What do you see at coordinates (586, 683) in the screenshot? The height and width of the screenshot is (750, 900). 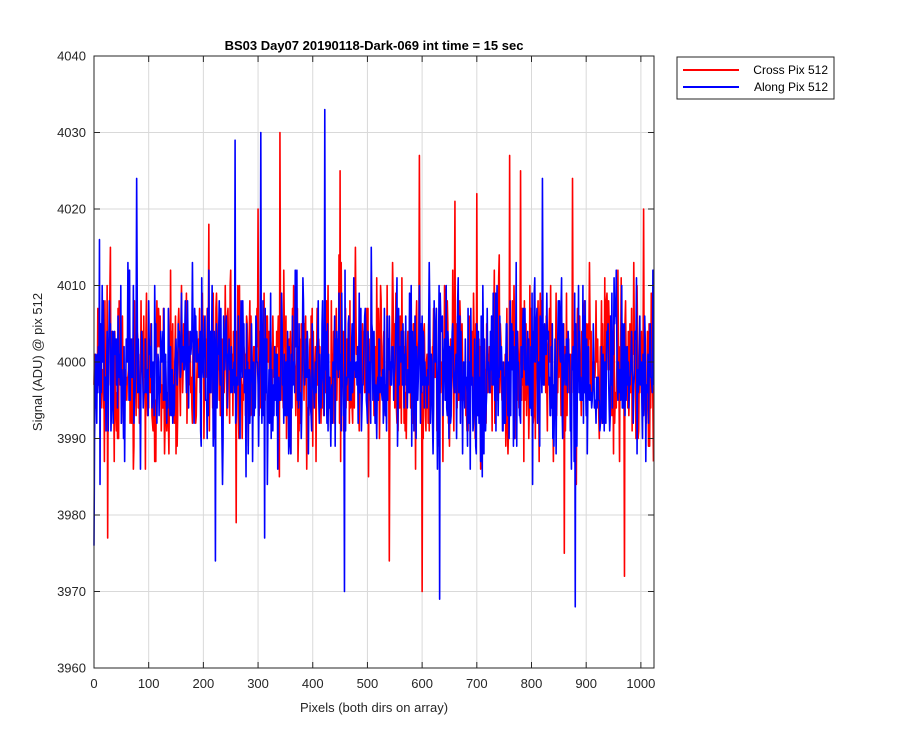 I see `x-tick-label: 900` at bounding box center [586, 683].